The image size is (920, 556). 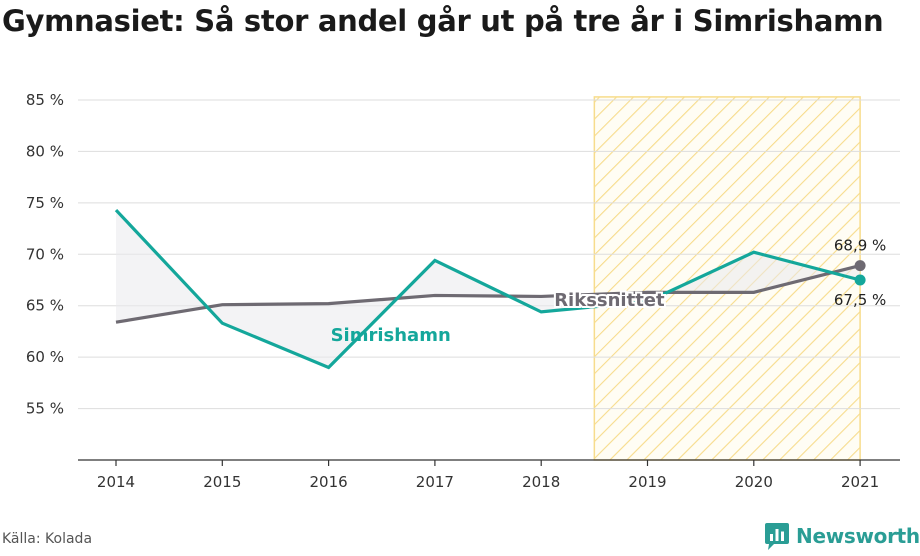 What do you see at coordinates (435, 482) in the screenshot?
I see `x-tick-label: 2017` at bounding box center [435, 482].